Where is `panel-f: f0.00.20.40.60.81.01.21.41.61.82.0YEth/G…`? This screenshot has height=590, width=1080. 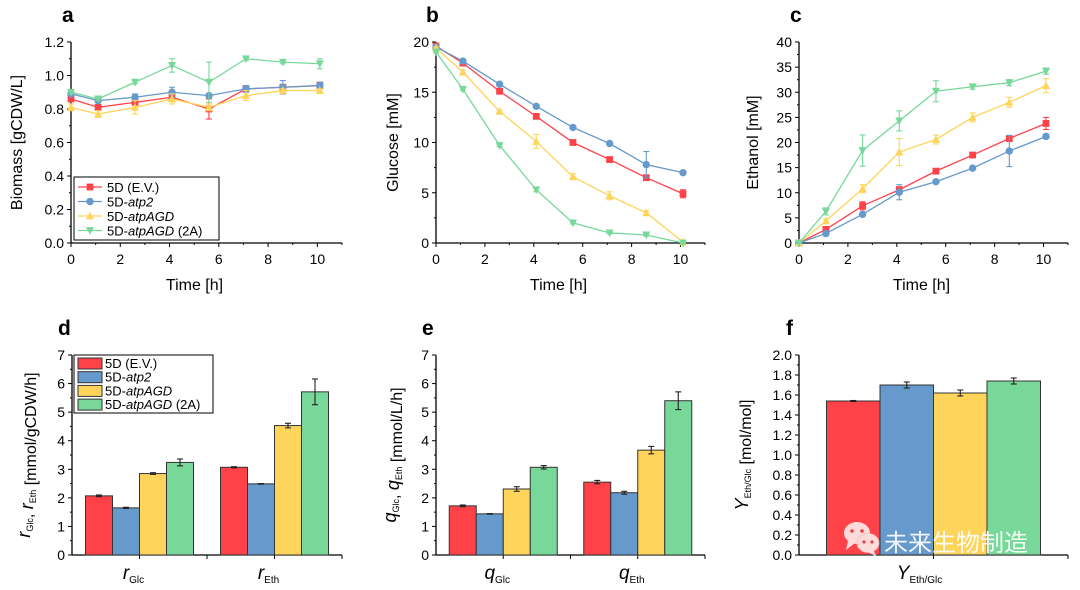
panel-f: f0.00.20.40.60.81.01.21.41.61.82.0YEth/G… is located at coordinates (900, 451).